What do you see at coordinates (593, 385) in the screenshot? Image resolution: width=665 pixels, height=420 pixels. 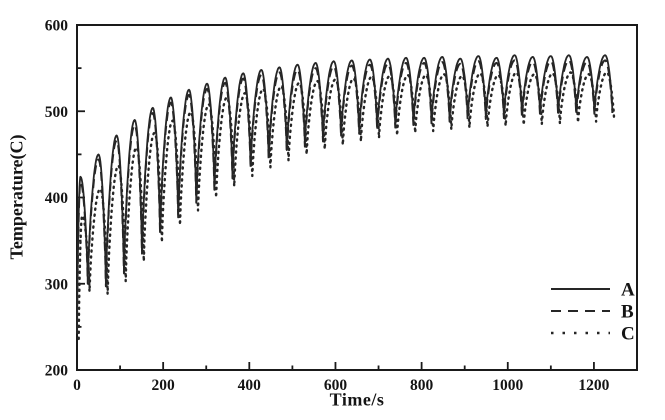 I see `x-tick-label: 1200` at bounding box center [593, 385].